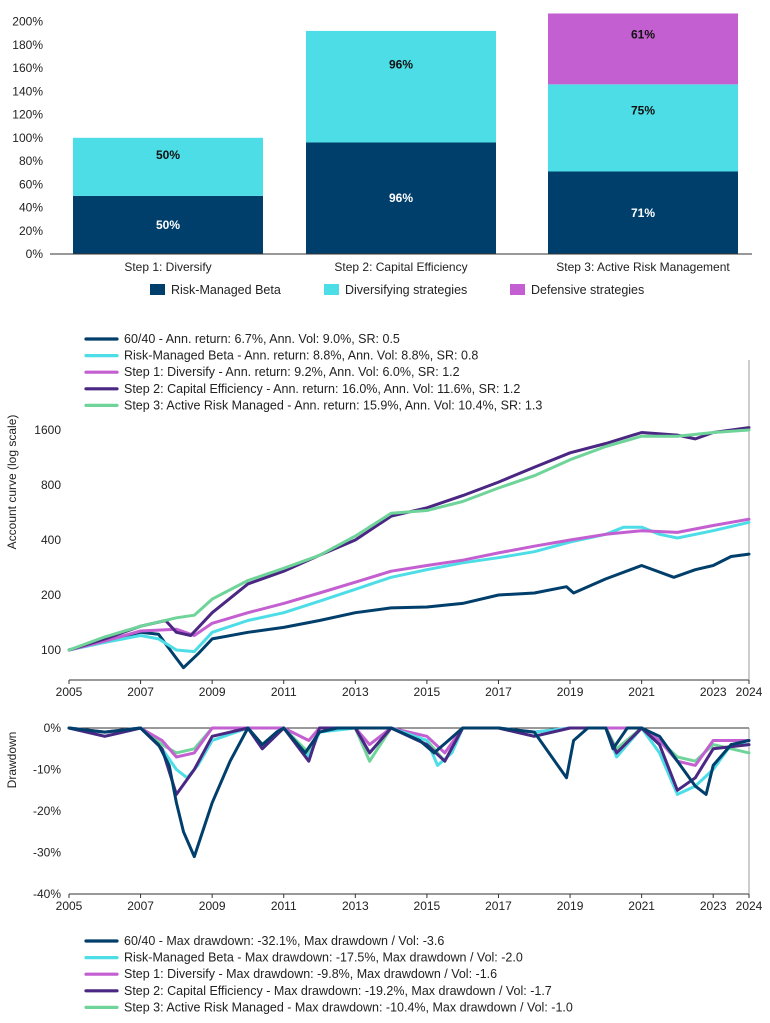 The height and width of the screenshot is (1023, 770). I want to click on log-x-tick-label: 2023, so click(713, 692).